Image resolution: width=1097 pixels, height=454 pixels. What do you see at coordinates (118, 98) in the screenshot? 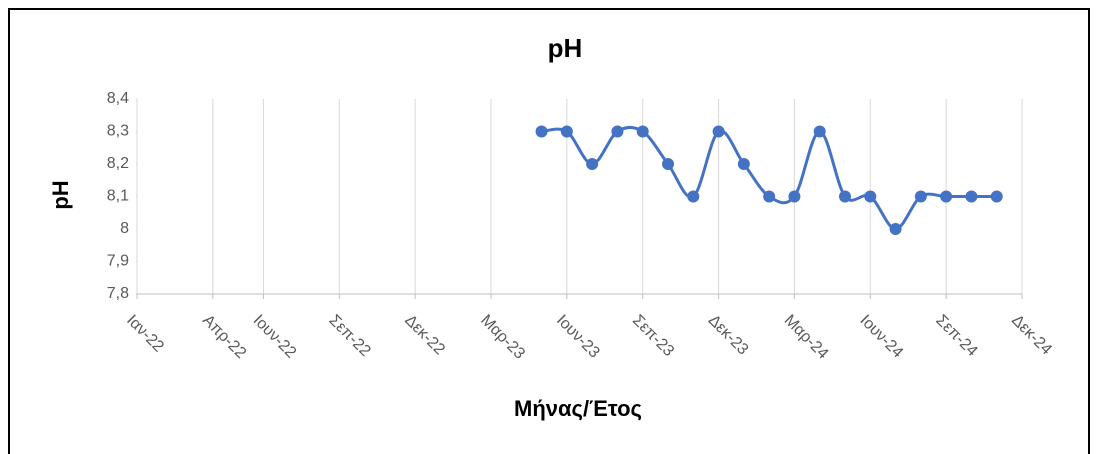
I see `y-tick-label: 8,4` at bounding box center [118, 98].